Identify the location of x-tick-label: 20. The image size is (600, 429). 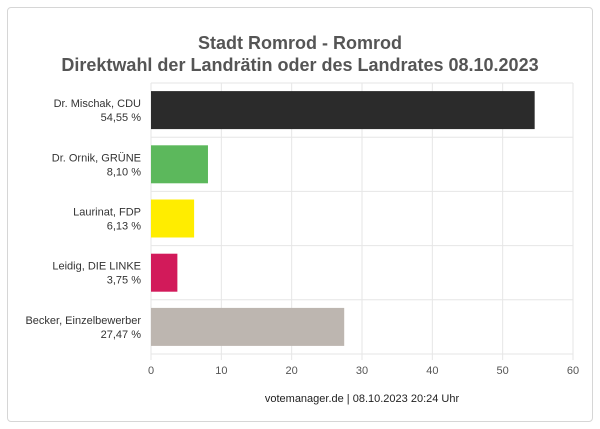
(292, 371).